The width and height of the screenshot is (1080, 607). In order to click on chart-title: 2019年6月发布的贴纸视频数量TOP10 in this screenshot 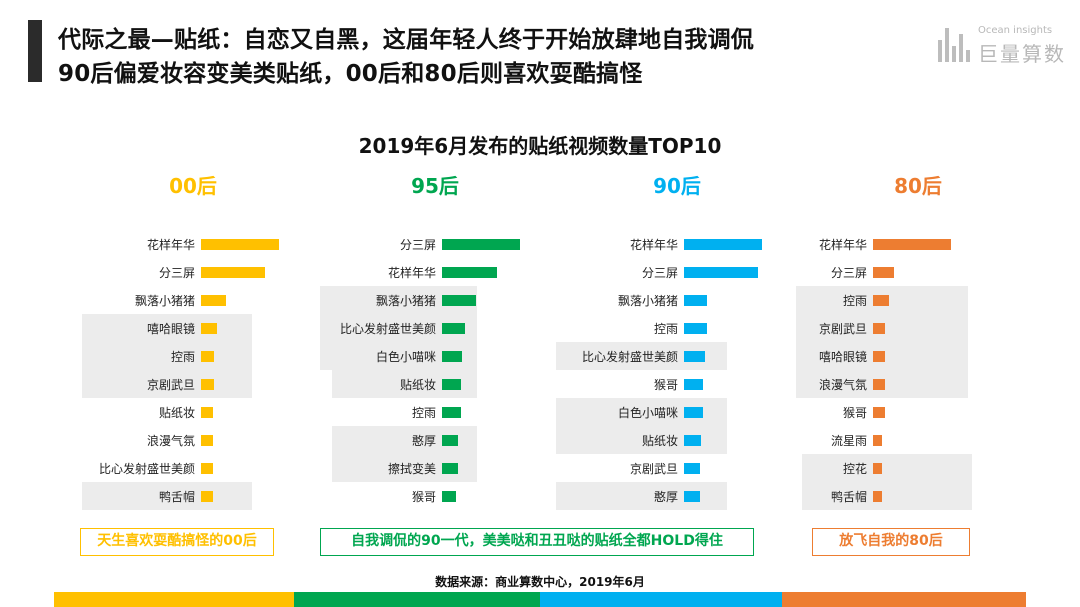, I will do `click(540, 146)`.